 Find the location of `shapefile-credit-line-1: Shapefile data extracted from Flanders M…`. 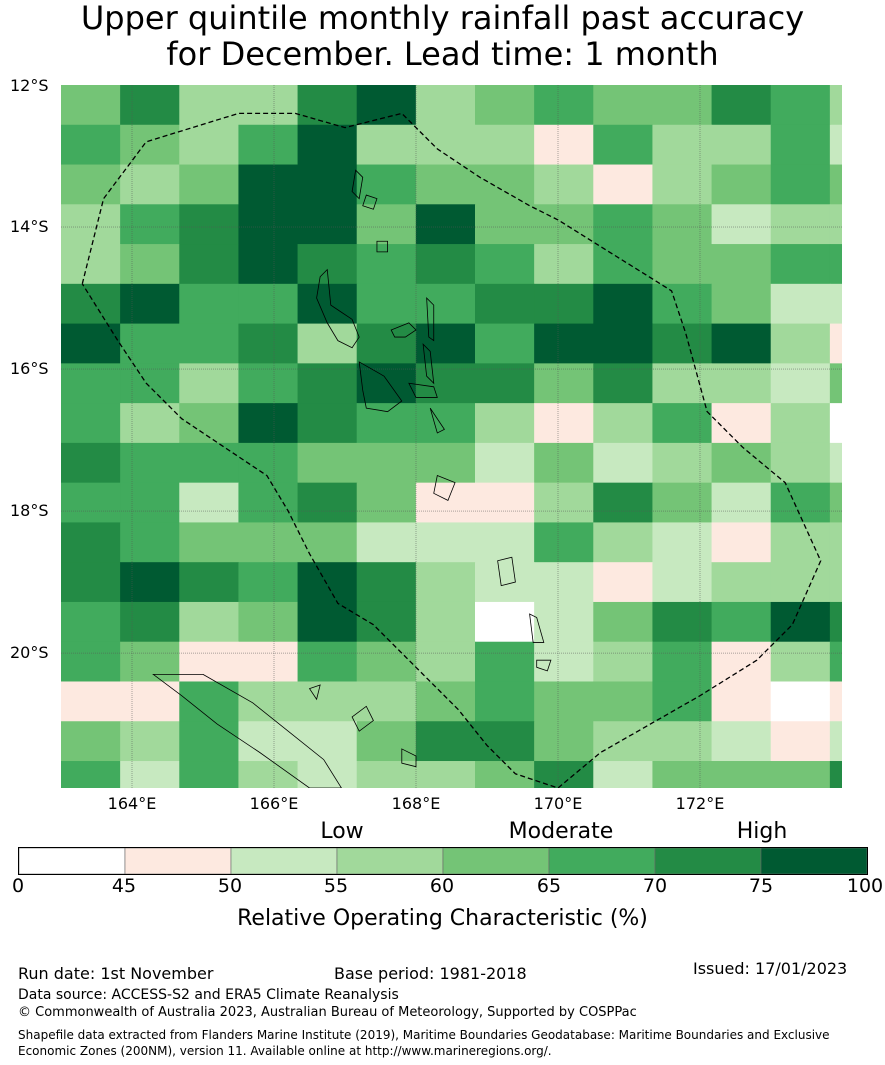

shapefile-credit-line-1: Shapefile data extracted from Flanders M… is located at coordinates (424, 1035).